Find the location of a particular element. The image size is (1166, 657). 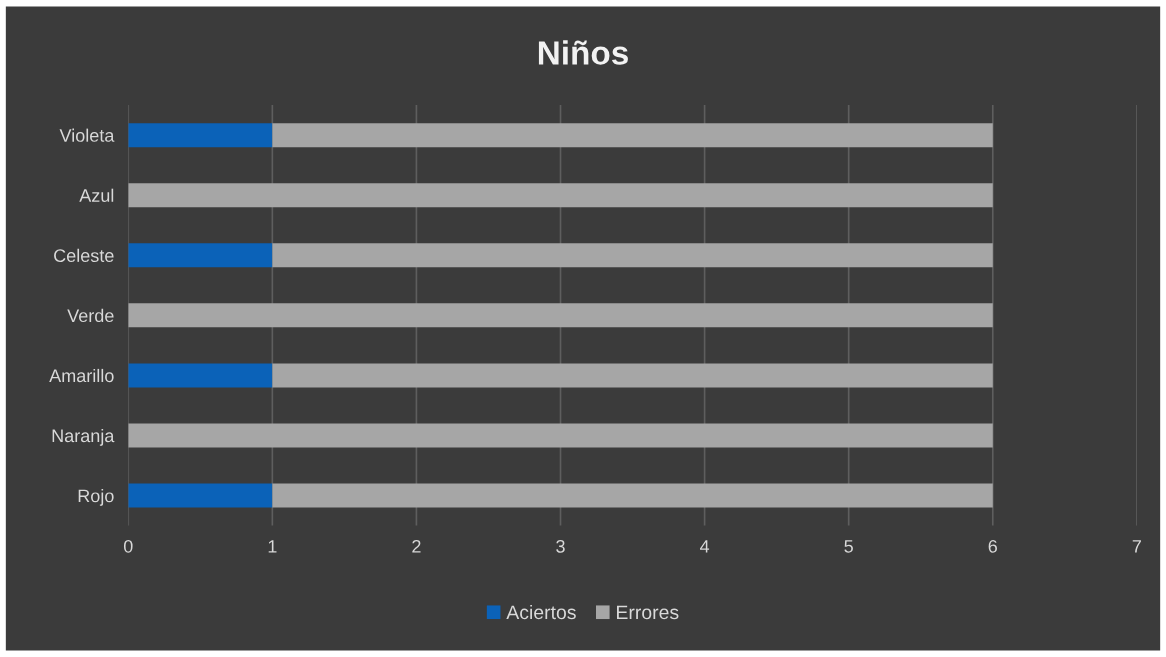

x-tick-label: 2 is located at coordinates (416, 546).